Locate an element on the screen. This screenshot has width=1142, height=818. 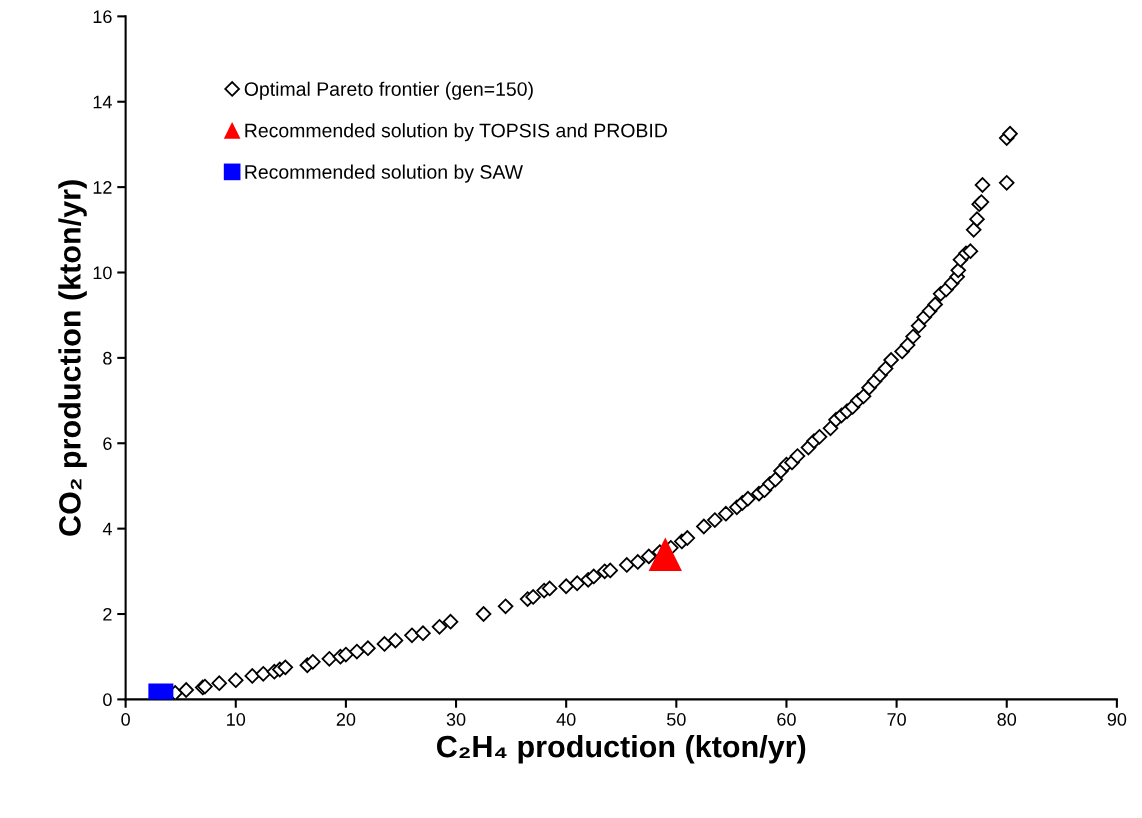
x-tick-label: 80 is located at coordinates (1007, 719).